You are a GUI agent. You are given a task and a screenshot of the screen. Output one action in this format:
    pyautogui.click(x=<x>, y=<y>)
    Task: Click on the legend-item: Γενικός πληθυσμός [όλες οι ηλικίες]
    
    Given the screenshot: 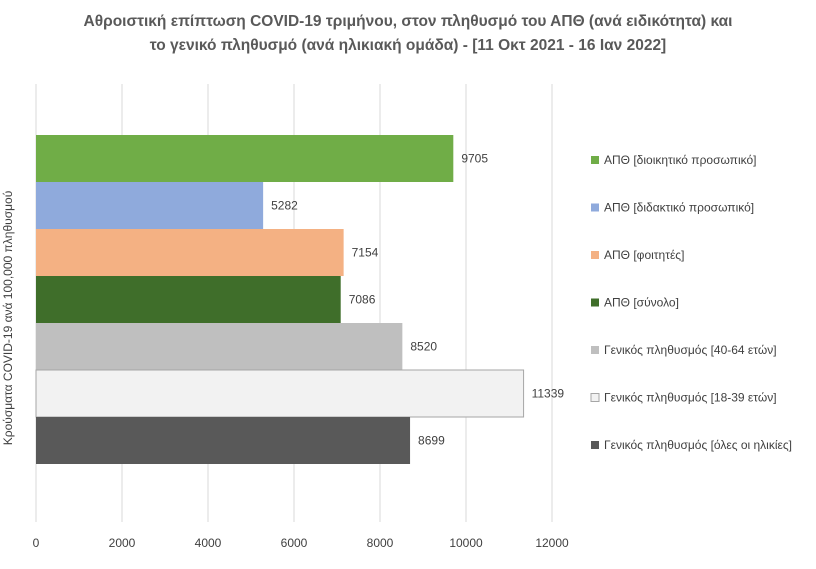 What is the action you would take?
    pyautogui.click(x=691, y=445)
    